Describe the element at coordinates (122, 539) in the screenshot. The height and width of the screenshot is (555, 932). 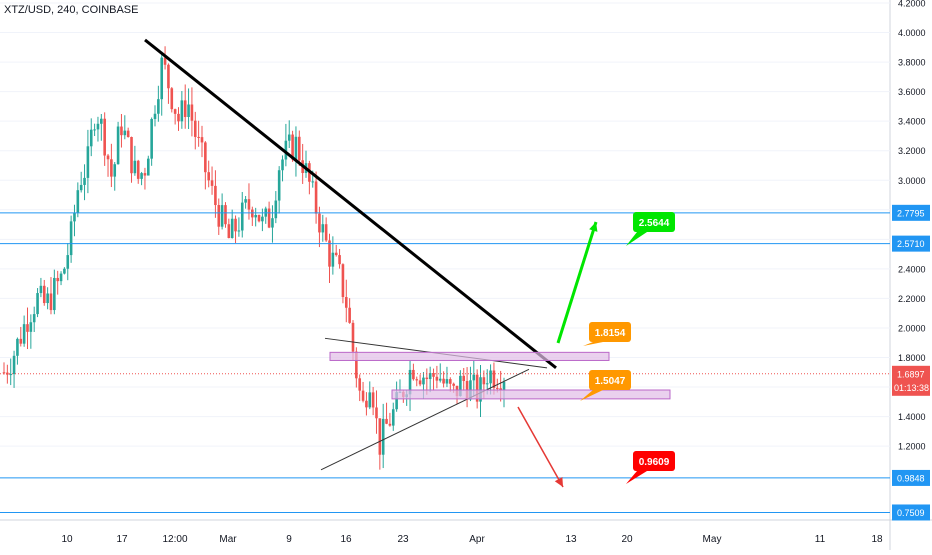
I see `x-tick-label: 17` at that location.